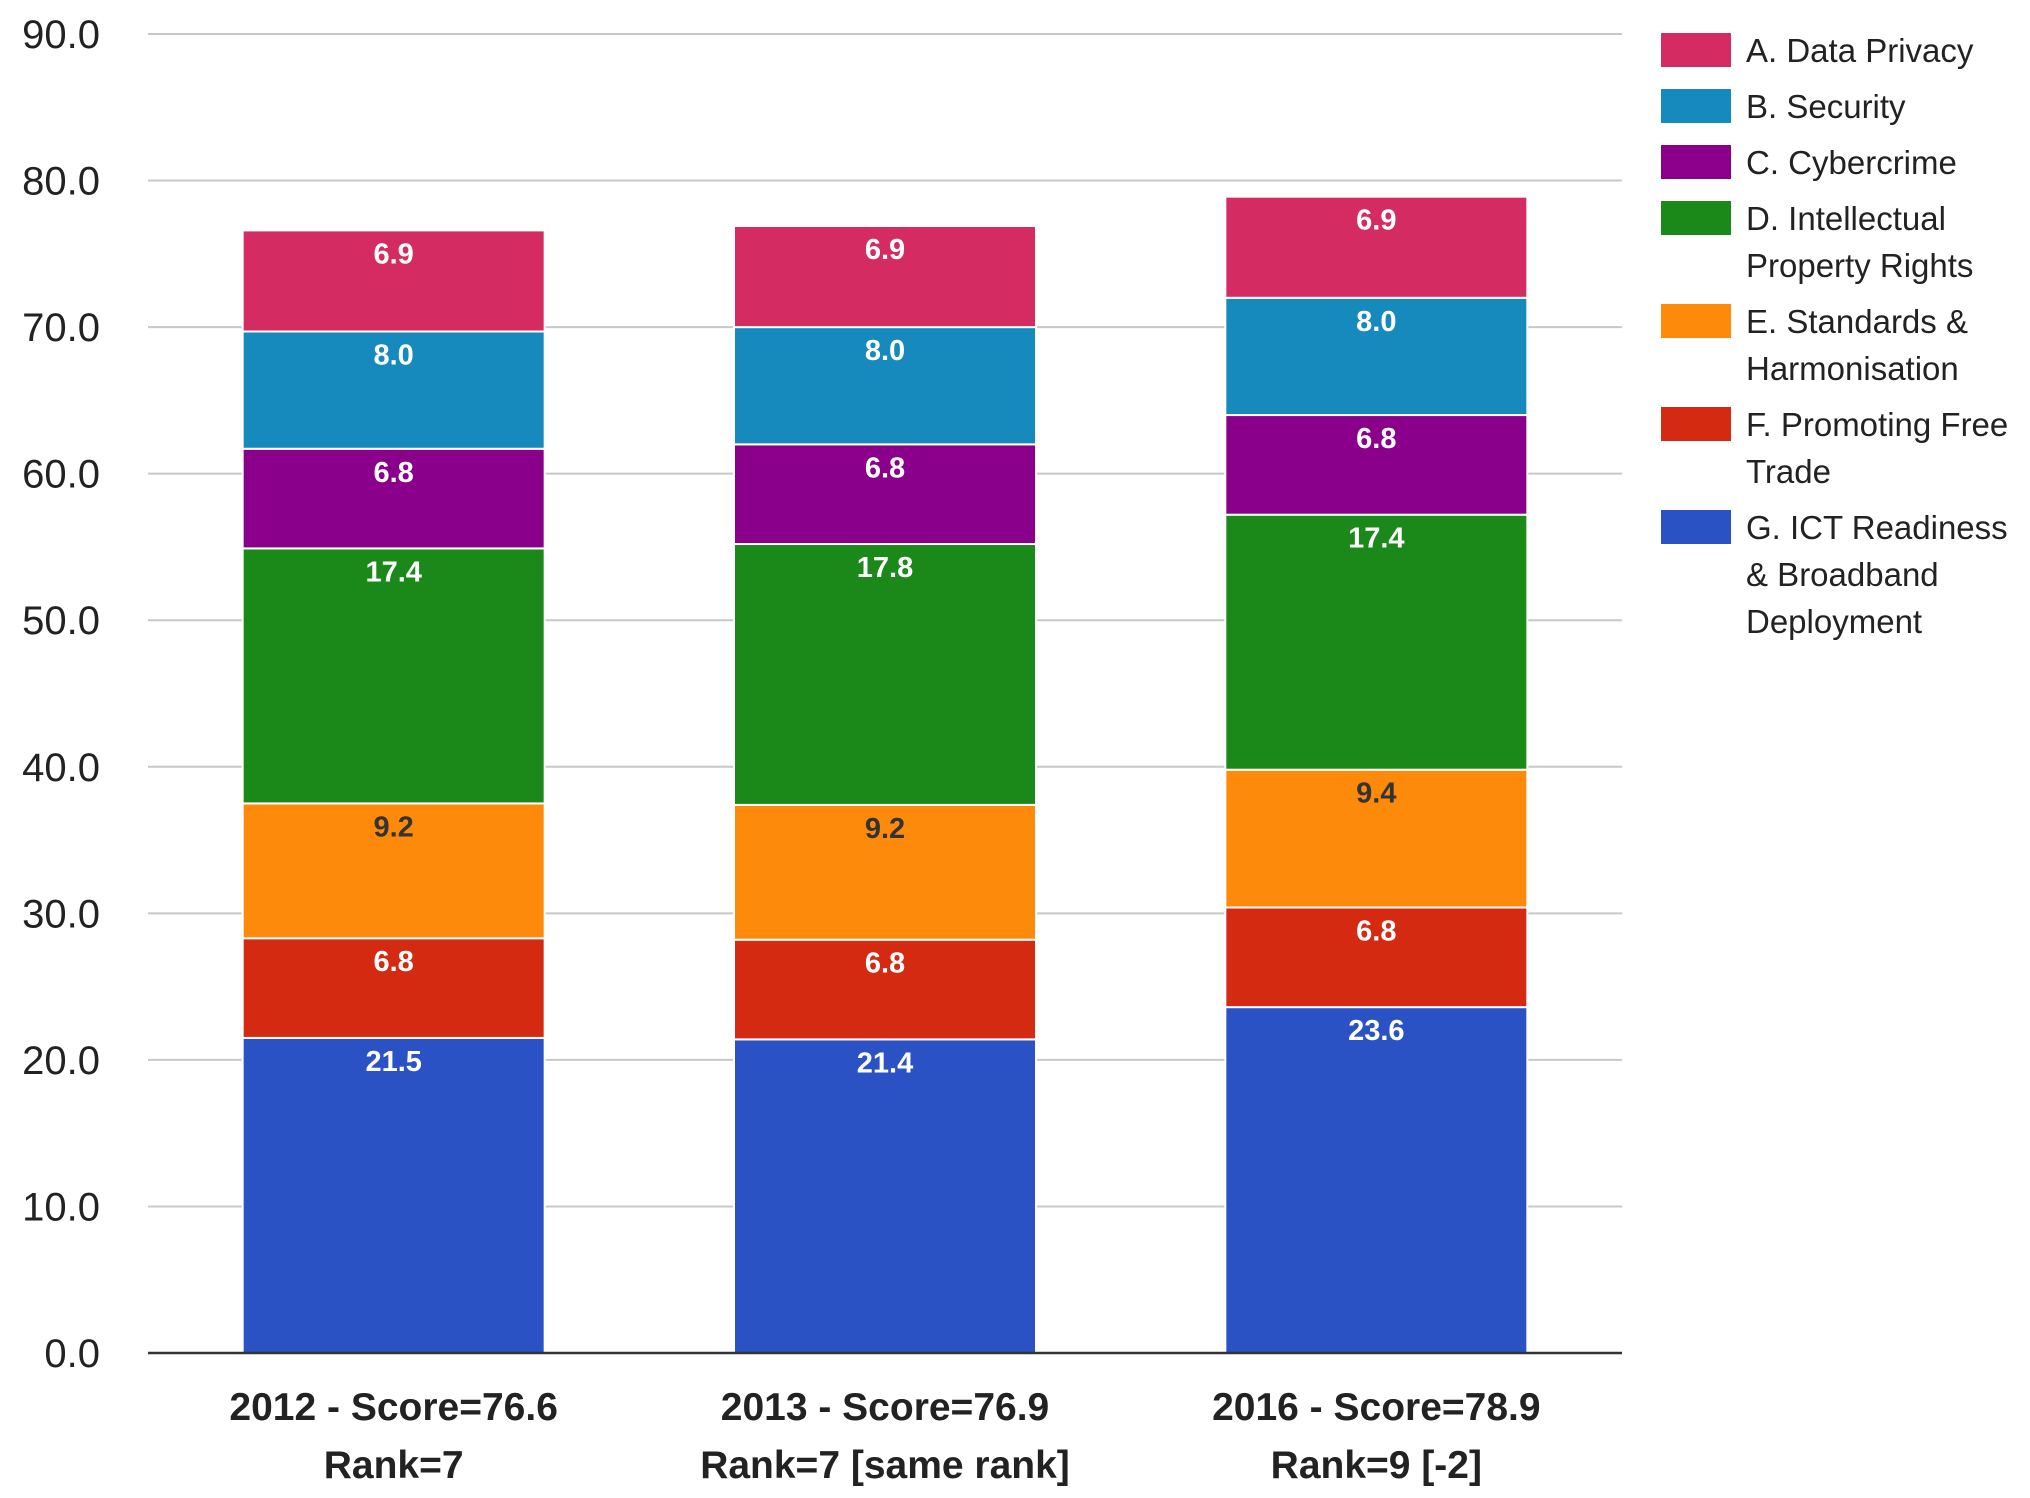  Describe the element at coordinates (1859, 265) in the screenshot. I see `legend-label: Property Rights` at that location.